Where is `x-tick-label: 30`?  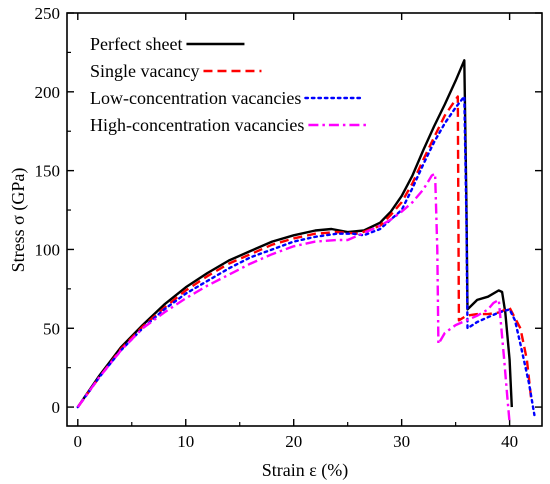
x-tick-label: 30 is located at coordinates (401, 441).